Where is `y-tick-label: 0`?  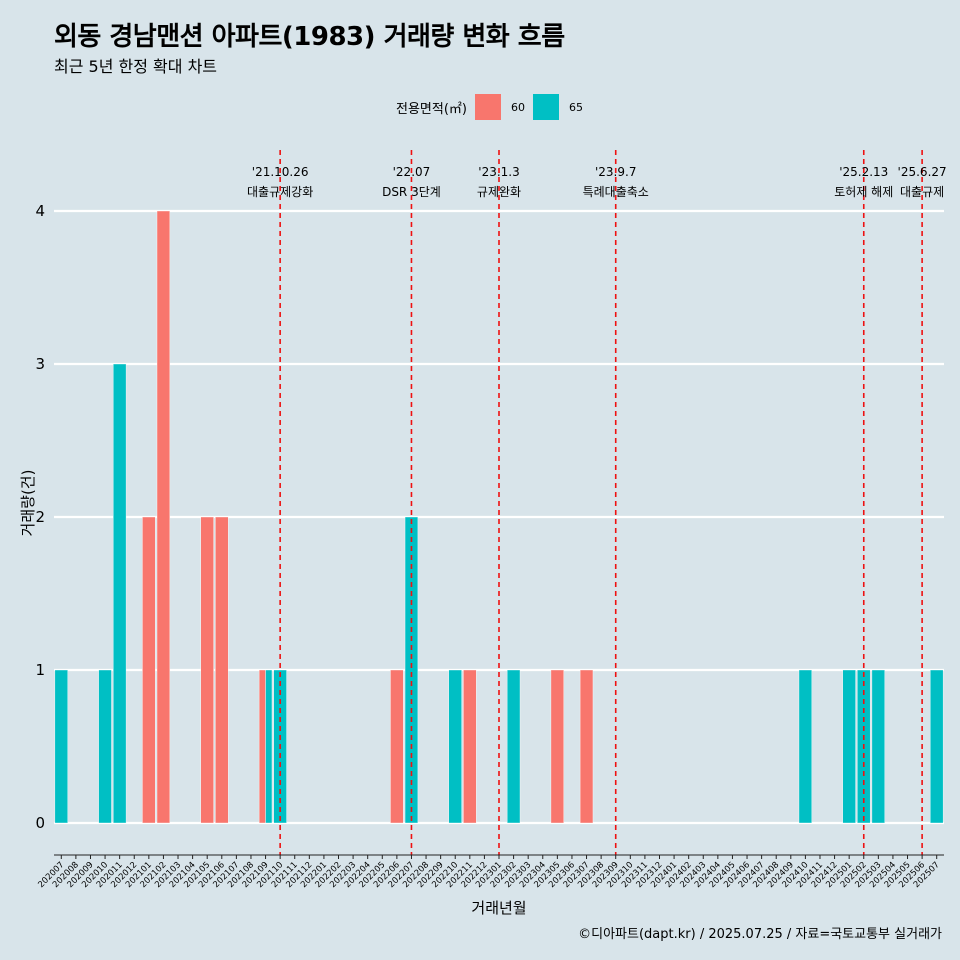
y-tick-label: 0 is located at coordinates (40, 823).